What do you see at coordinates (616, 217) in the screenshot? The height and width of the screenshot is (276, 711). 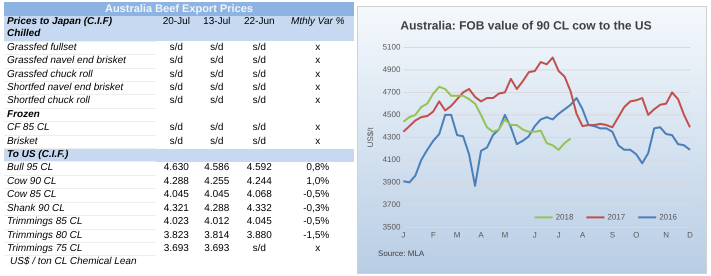 I see `legend-label: 2017` at bounding box center [616, 217].